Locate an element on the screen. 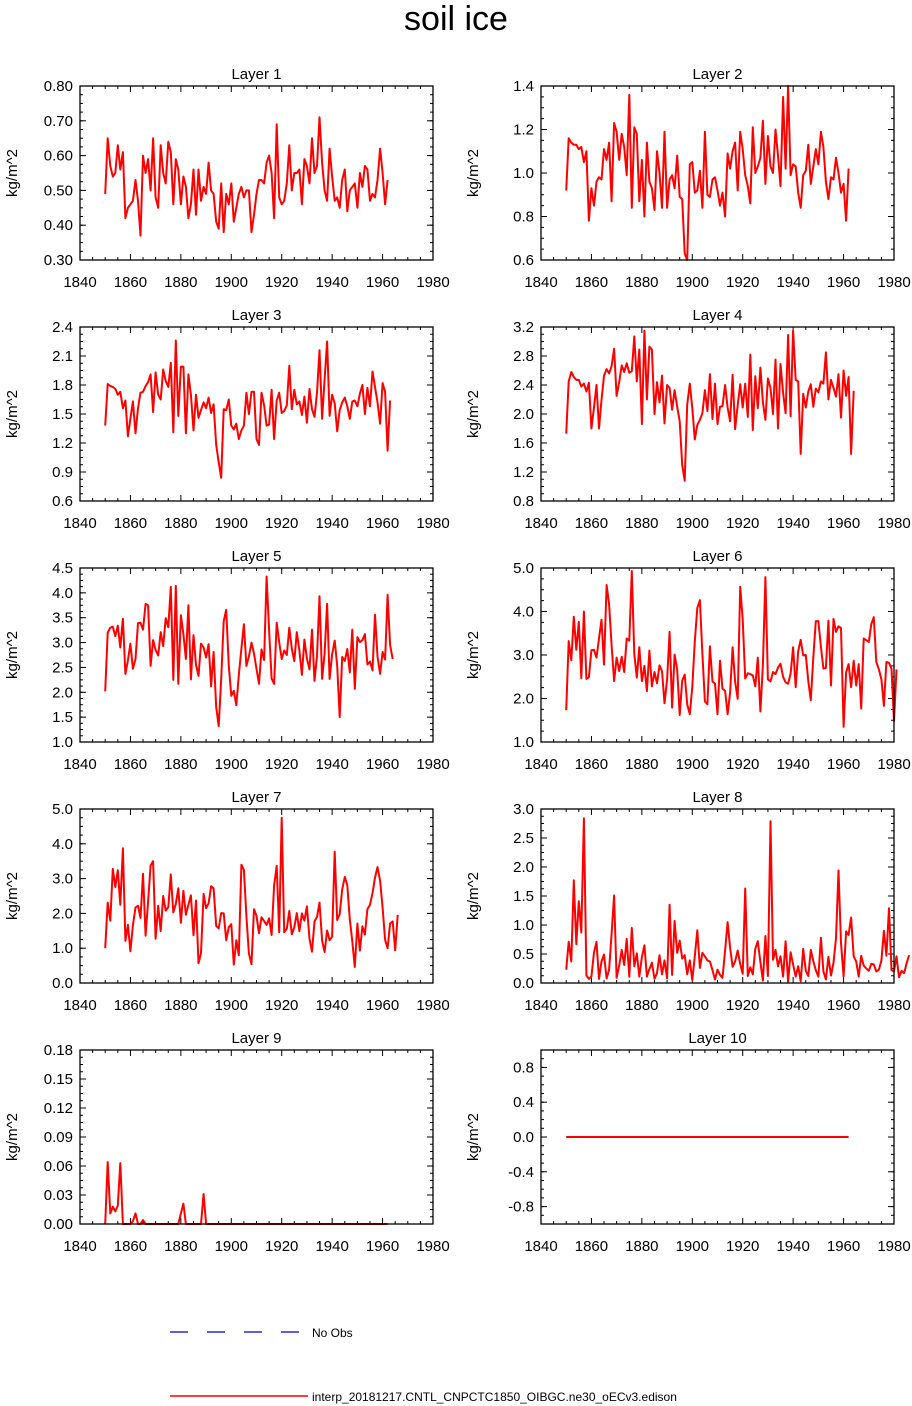 The height and width of the screenshot is (1406, 912). panel-title: Layer 9 is located at coordinates (256, 1038).